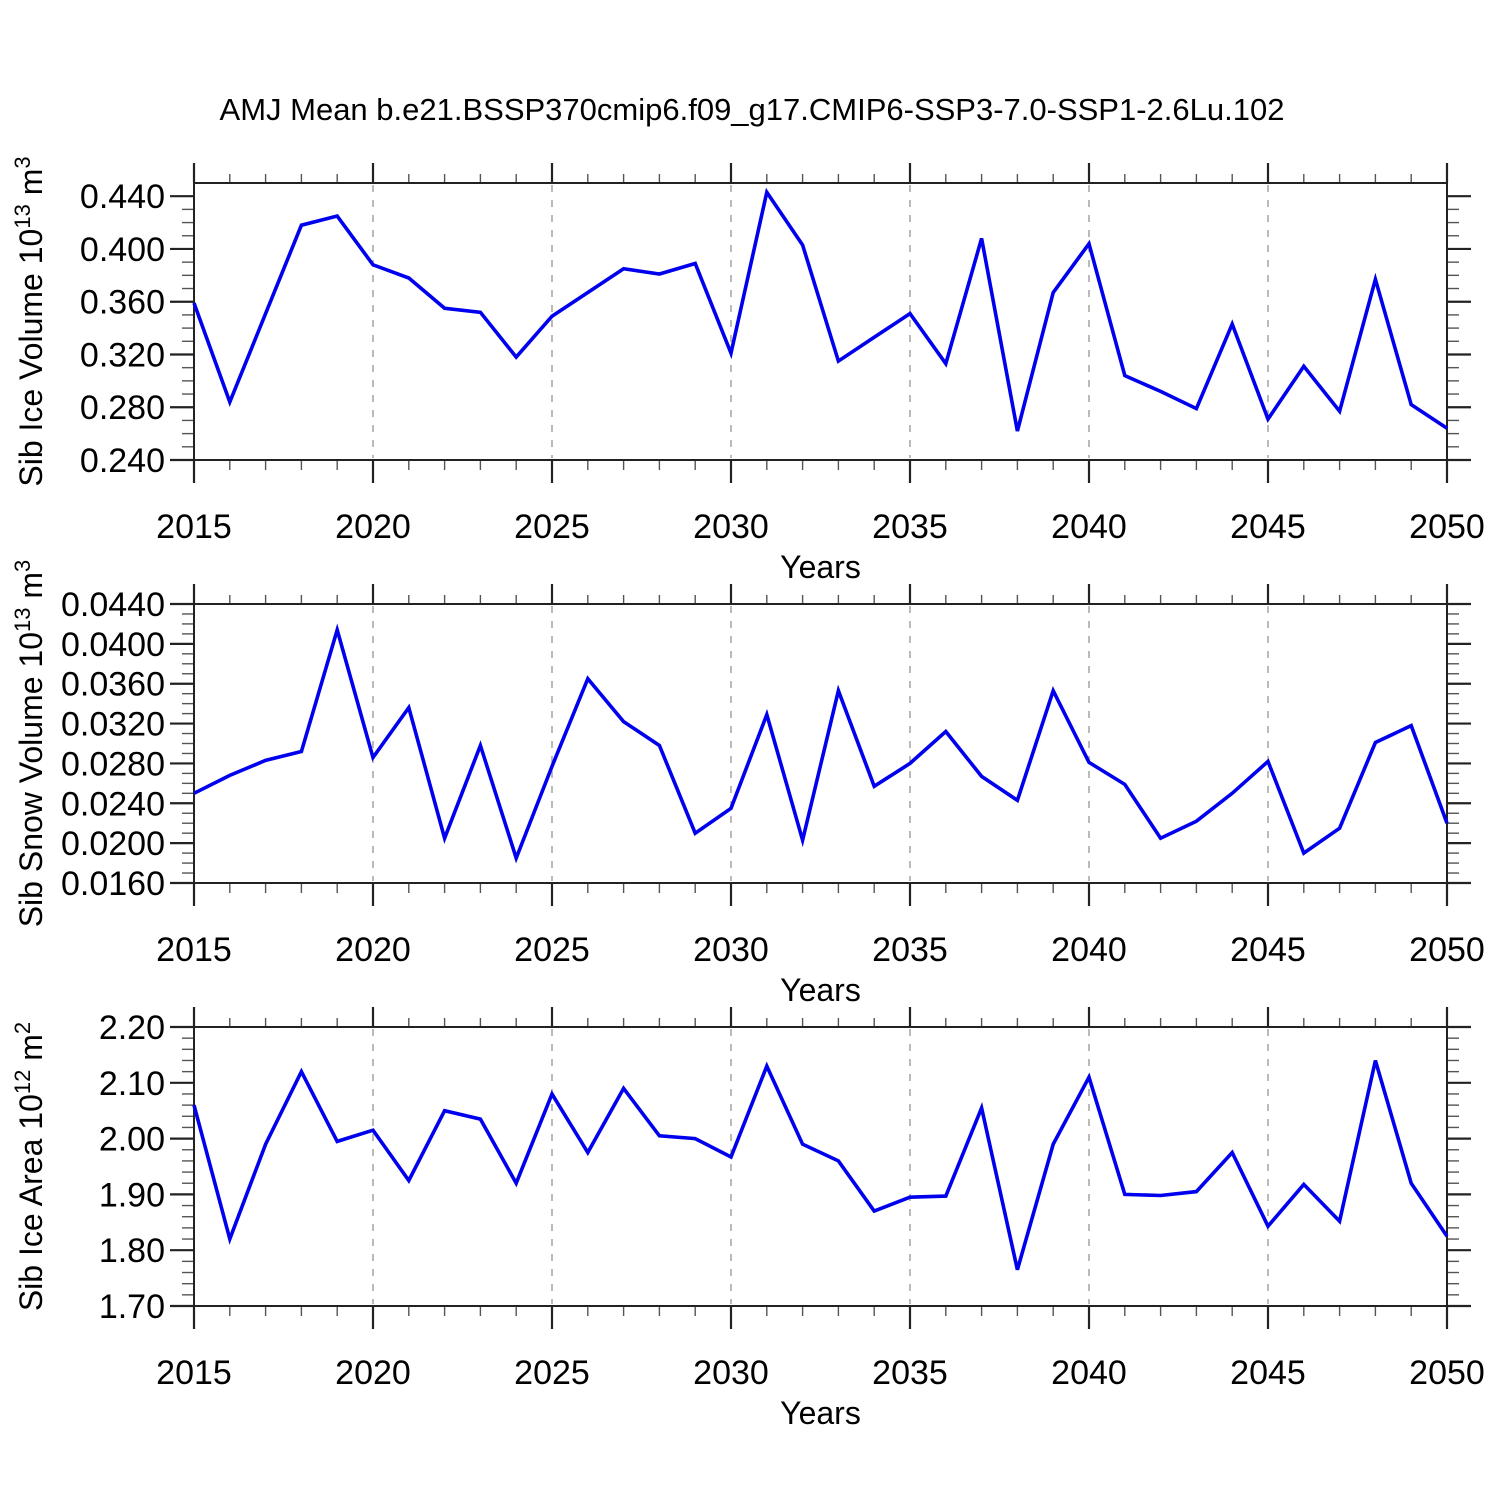 This screenshot has width=1500, height=1500. I want to click on y-tick-label: 2.10, so click(132, 1084).